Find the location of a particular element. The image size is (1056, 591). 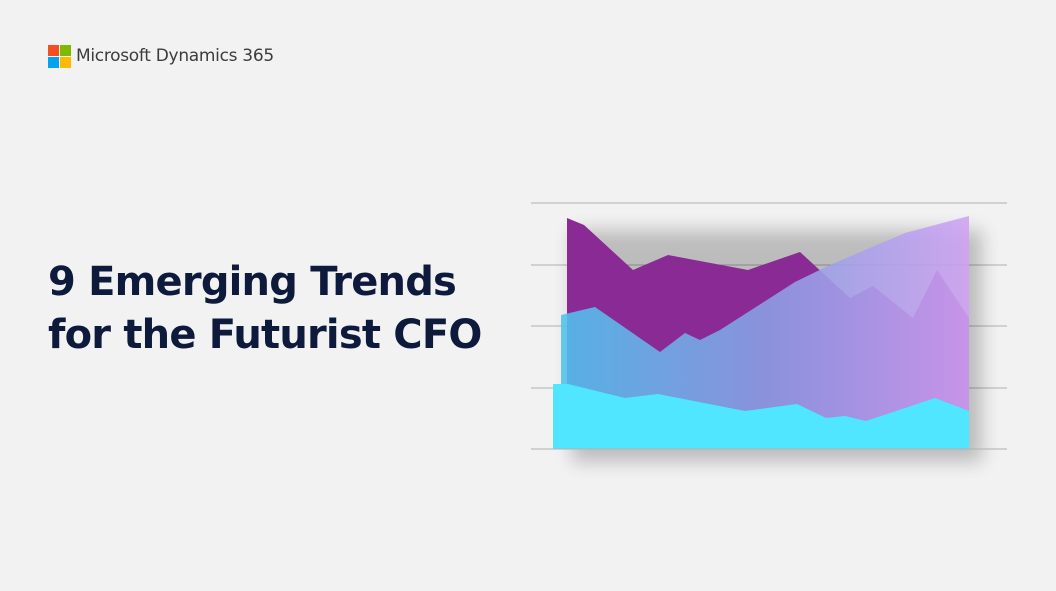

title-line: 9 Emerging Trends is located at coordinates (252, 282).